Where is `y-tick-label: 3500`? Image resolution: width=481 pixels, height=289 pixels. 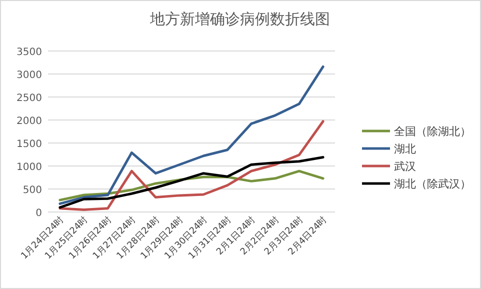 y-tick-label: 3500 is located at coordinates (29, 52).